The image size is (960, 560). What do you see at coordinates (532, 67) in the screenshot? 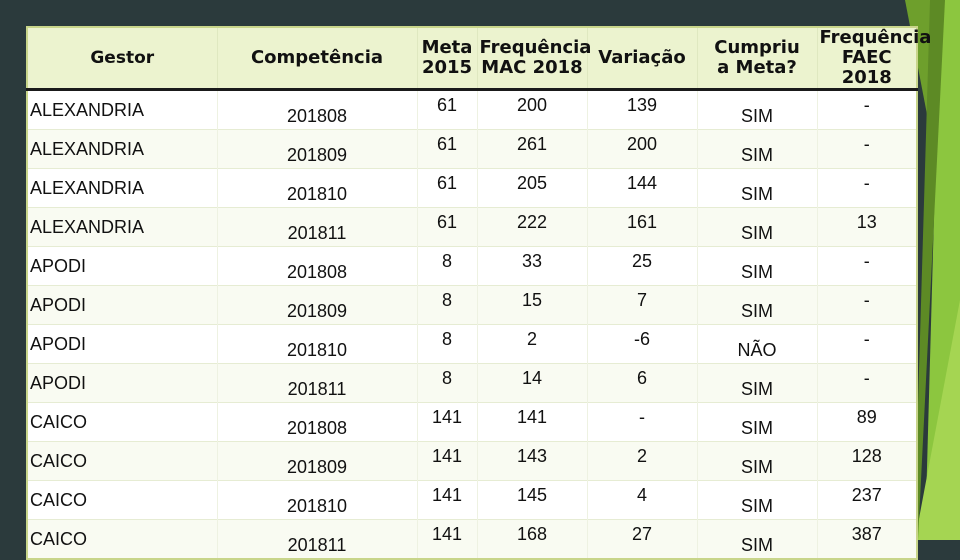
I see `header-freq-mac-line2: MAC 2018` at bounding box center [532, 67].